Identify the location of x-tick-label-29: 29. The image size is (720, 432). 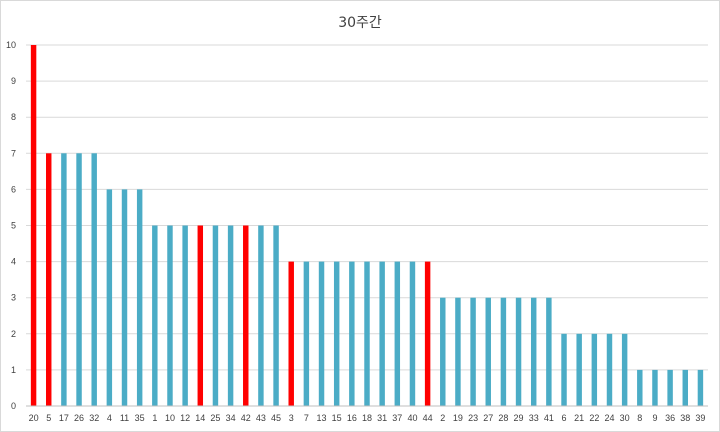
(519, 418).